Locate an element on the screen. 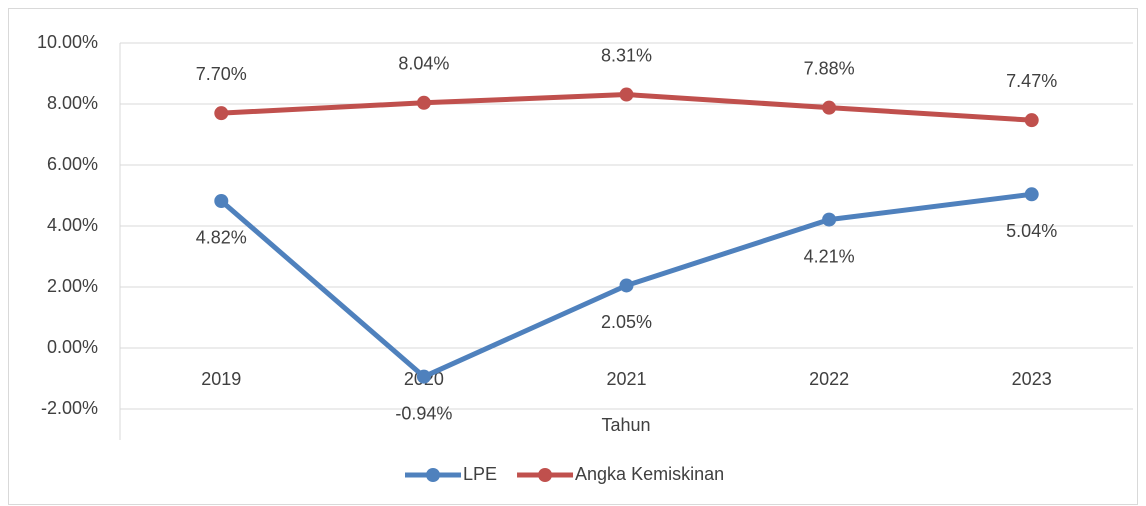 This screenshot has height=506, width=1146. data-label: 4.82% is located at coordinates (221, 238).